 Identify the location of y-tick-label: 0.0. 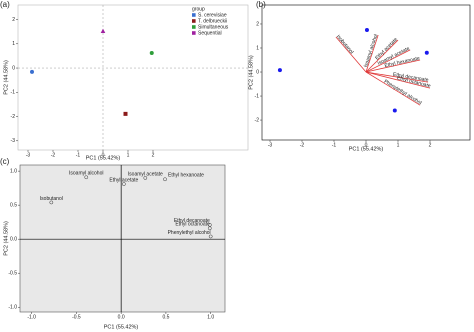
(13, 240).